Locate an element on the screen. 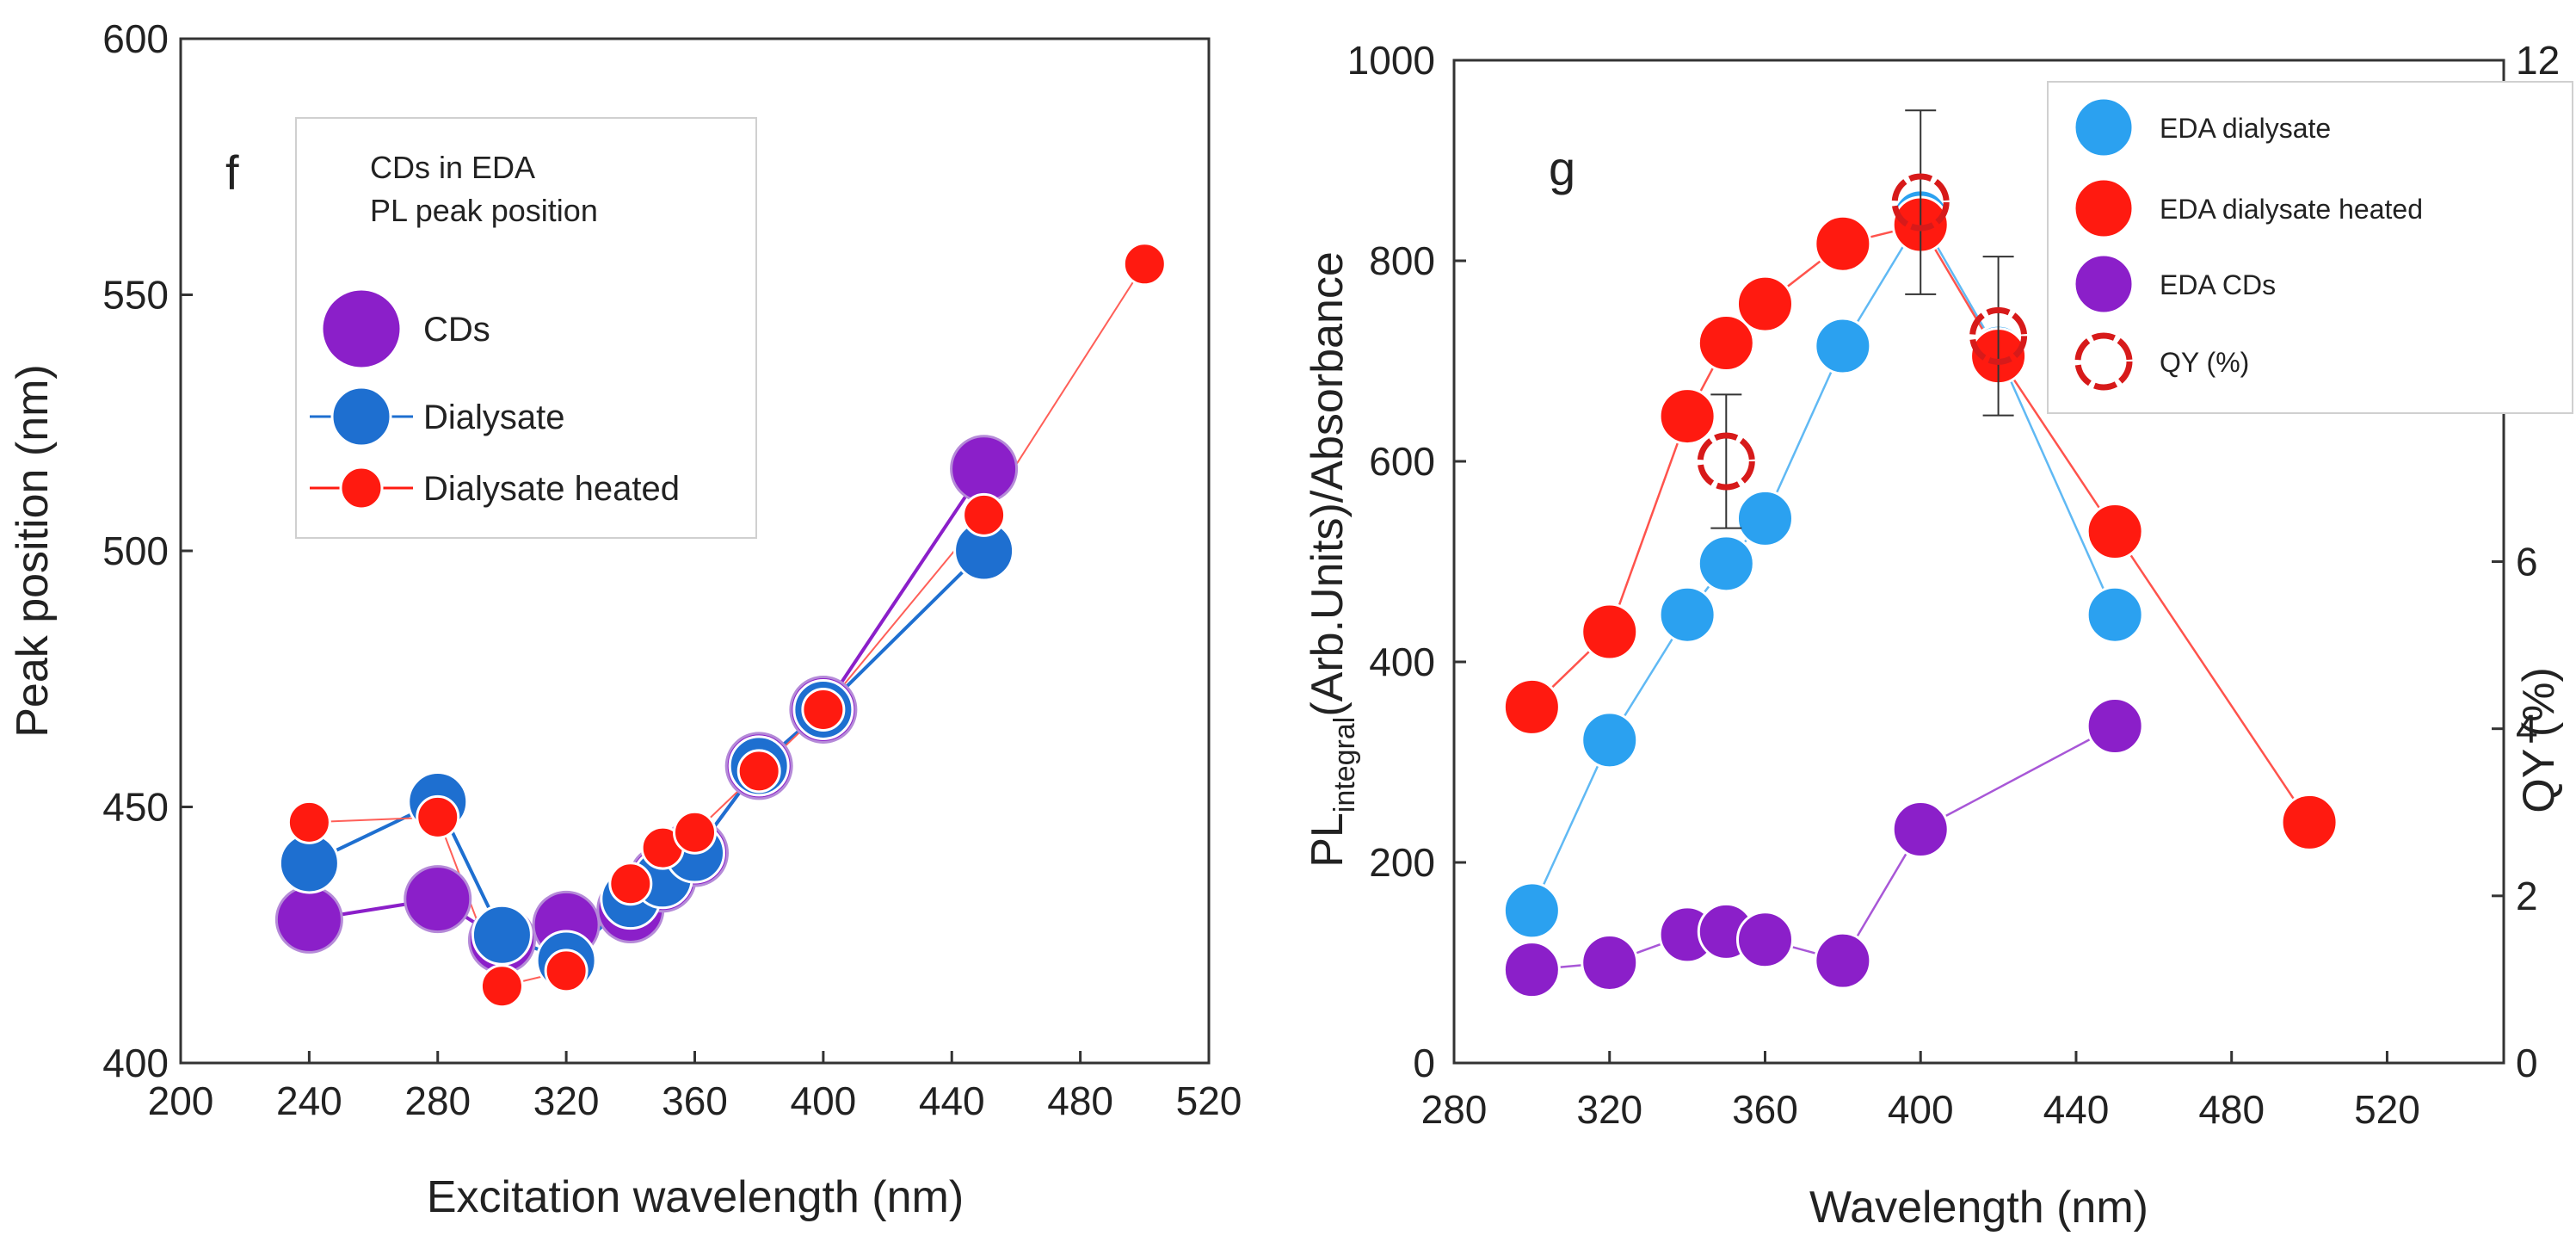 The width and height of the screenshot is (2576, 1242). panel-f-y-axis-title: Peak position (nm) is located at coordinates (33, 551).